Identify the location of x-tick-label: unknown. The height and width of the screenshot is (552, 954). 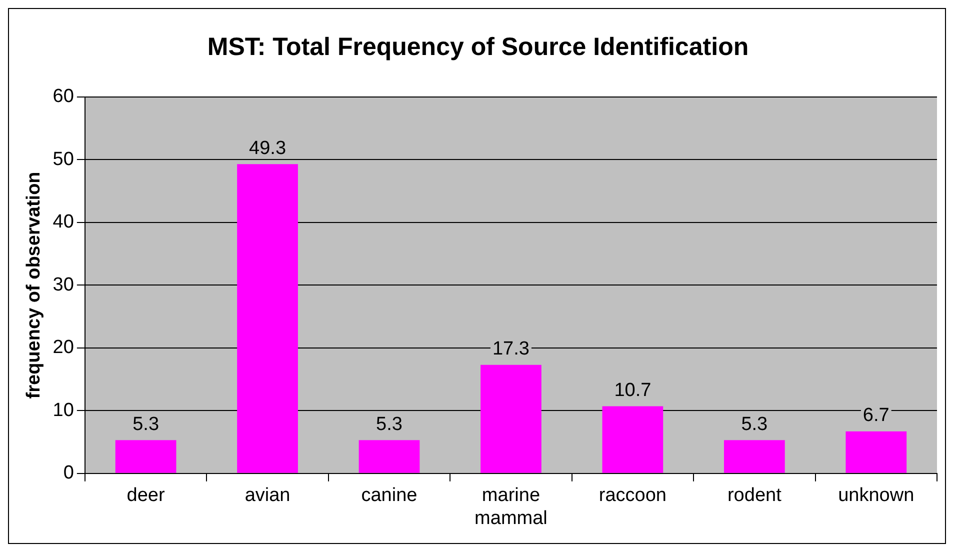
(876, 495).